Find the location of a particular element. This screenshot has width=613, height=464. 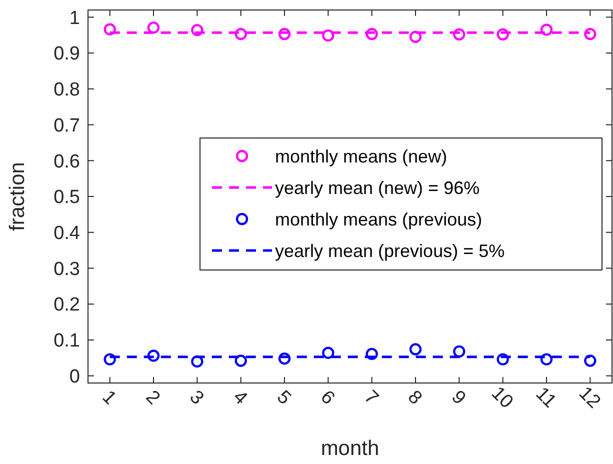

y-tick-label: 0.5 is located at coordinates (67, 197).